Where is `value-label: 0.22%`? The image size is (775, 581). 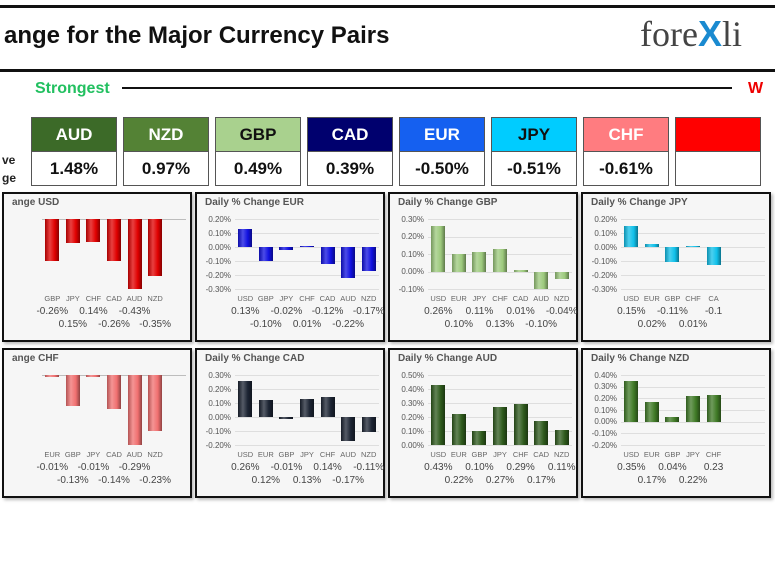 value-label: 0.22% is located at coordinates (693, 480).